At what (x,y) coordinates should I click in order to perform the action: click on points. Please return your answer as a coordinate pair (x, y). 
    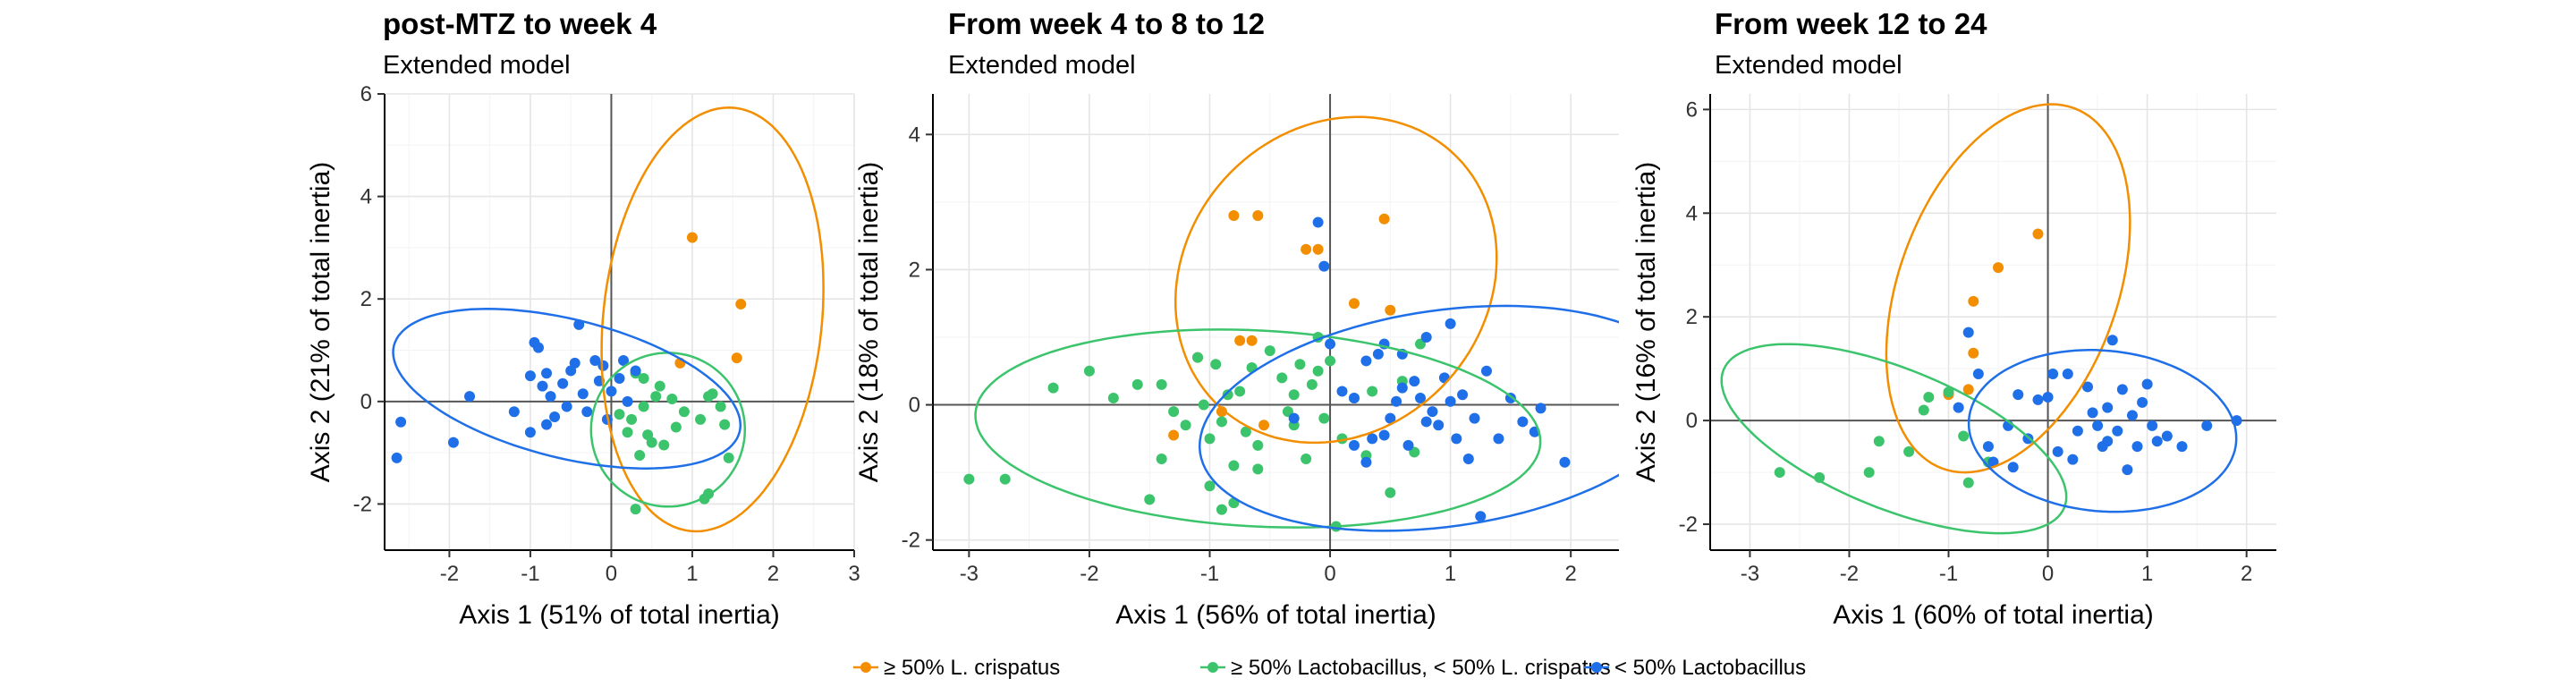
    Looking at the image, I should click on (1267, 371).